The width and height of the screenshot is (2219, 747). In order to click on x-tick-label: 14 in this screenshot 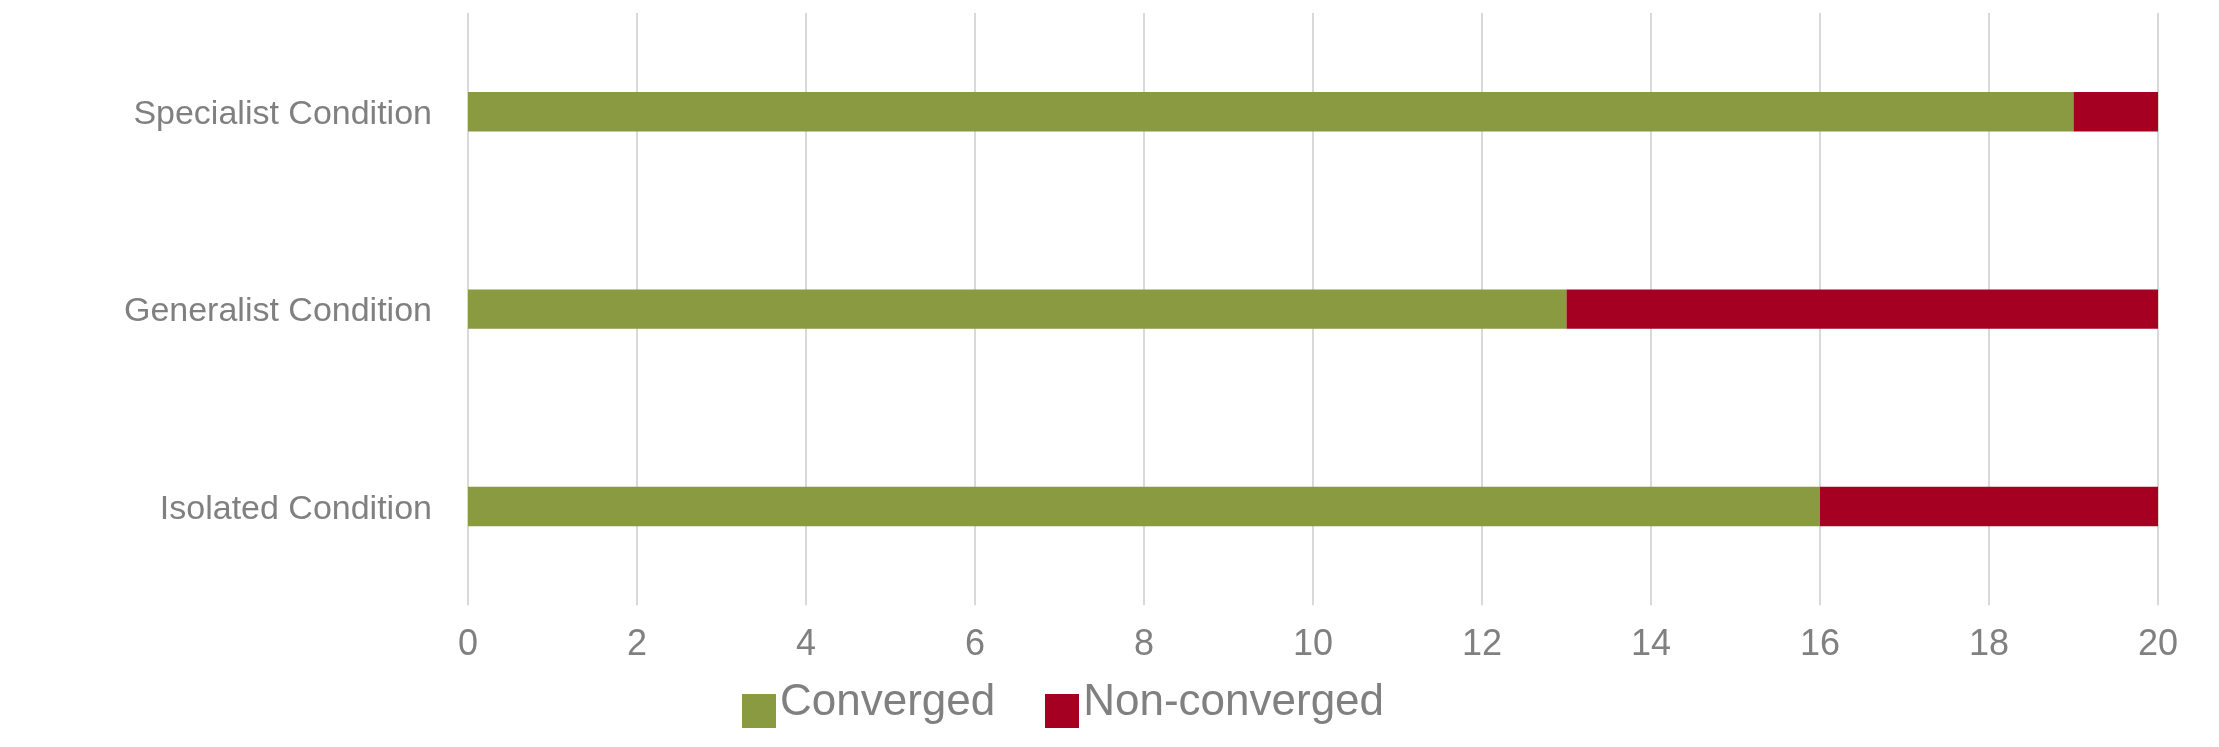, I will do `click(1651, 642)`.